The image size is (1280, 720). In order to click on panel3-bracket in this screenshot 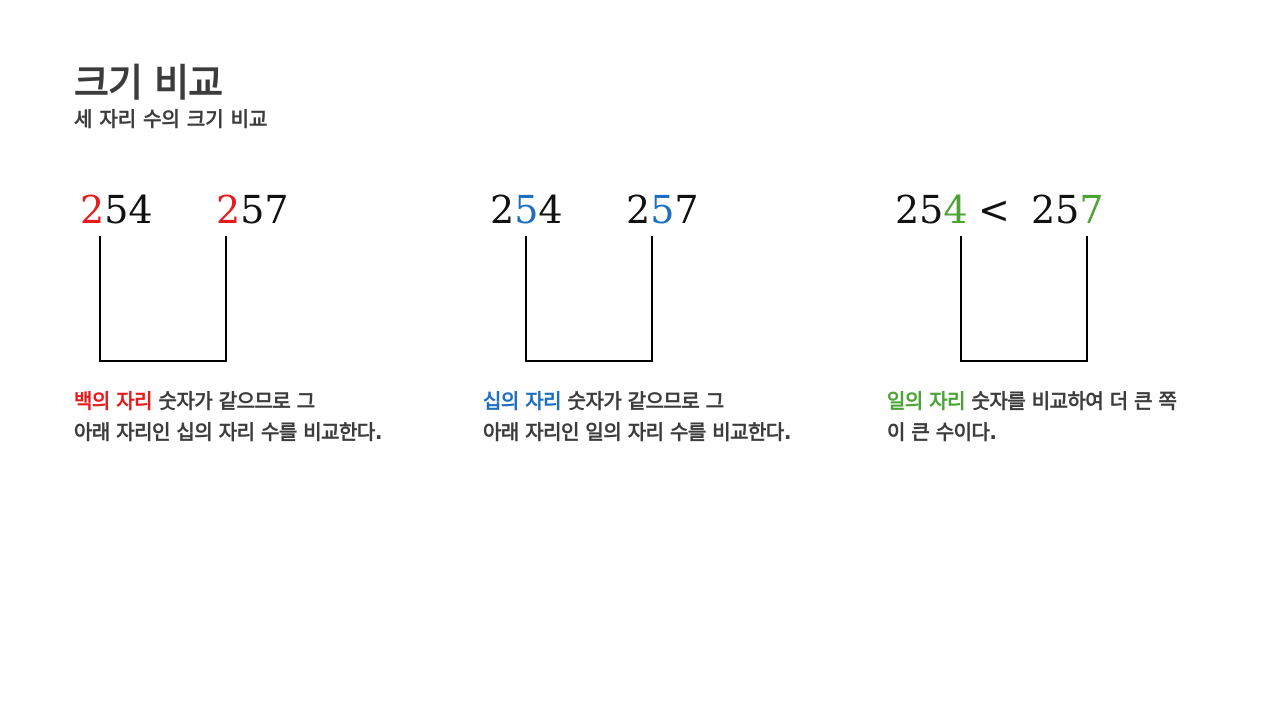, I will do `click(1024, 299)`.